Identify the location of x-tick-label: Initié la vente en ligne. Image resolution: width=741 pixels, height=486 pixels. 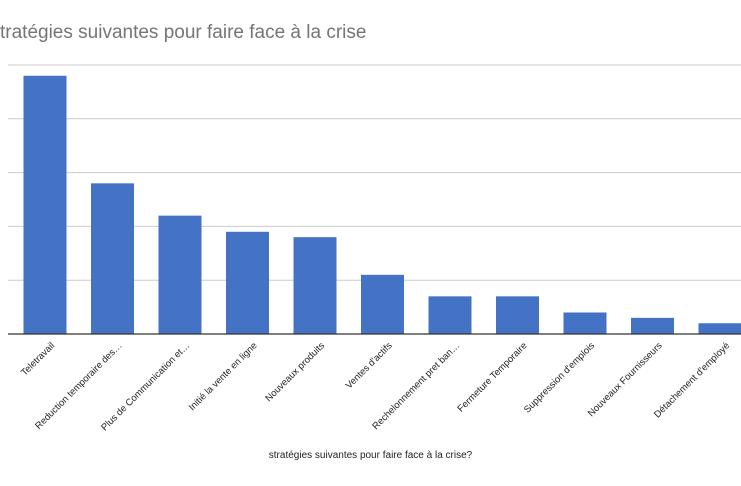
(223, 376).